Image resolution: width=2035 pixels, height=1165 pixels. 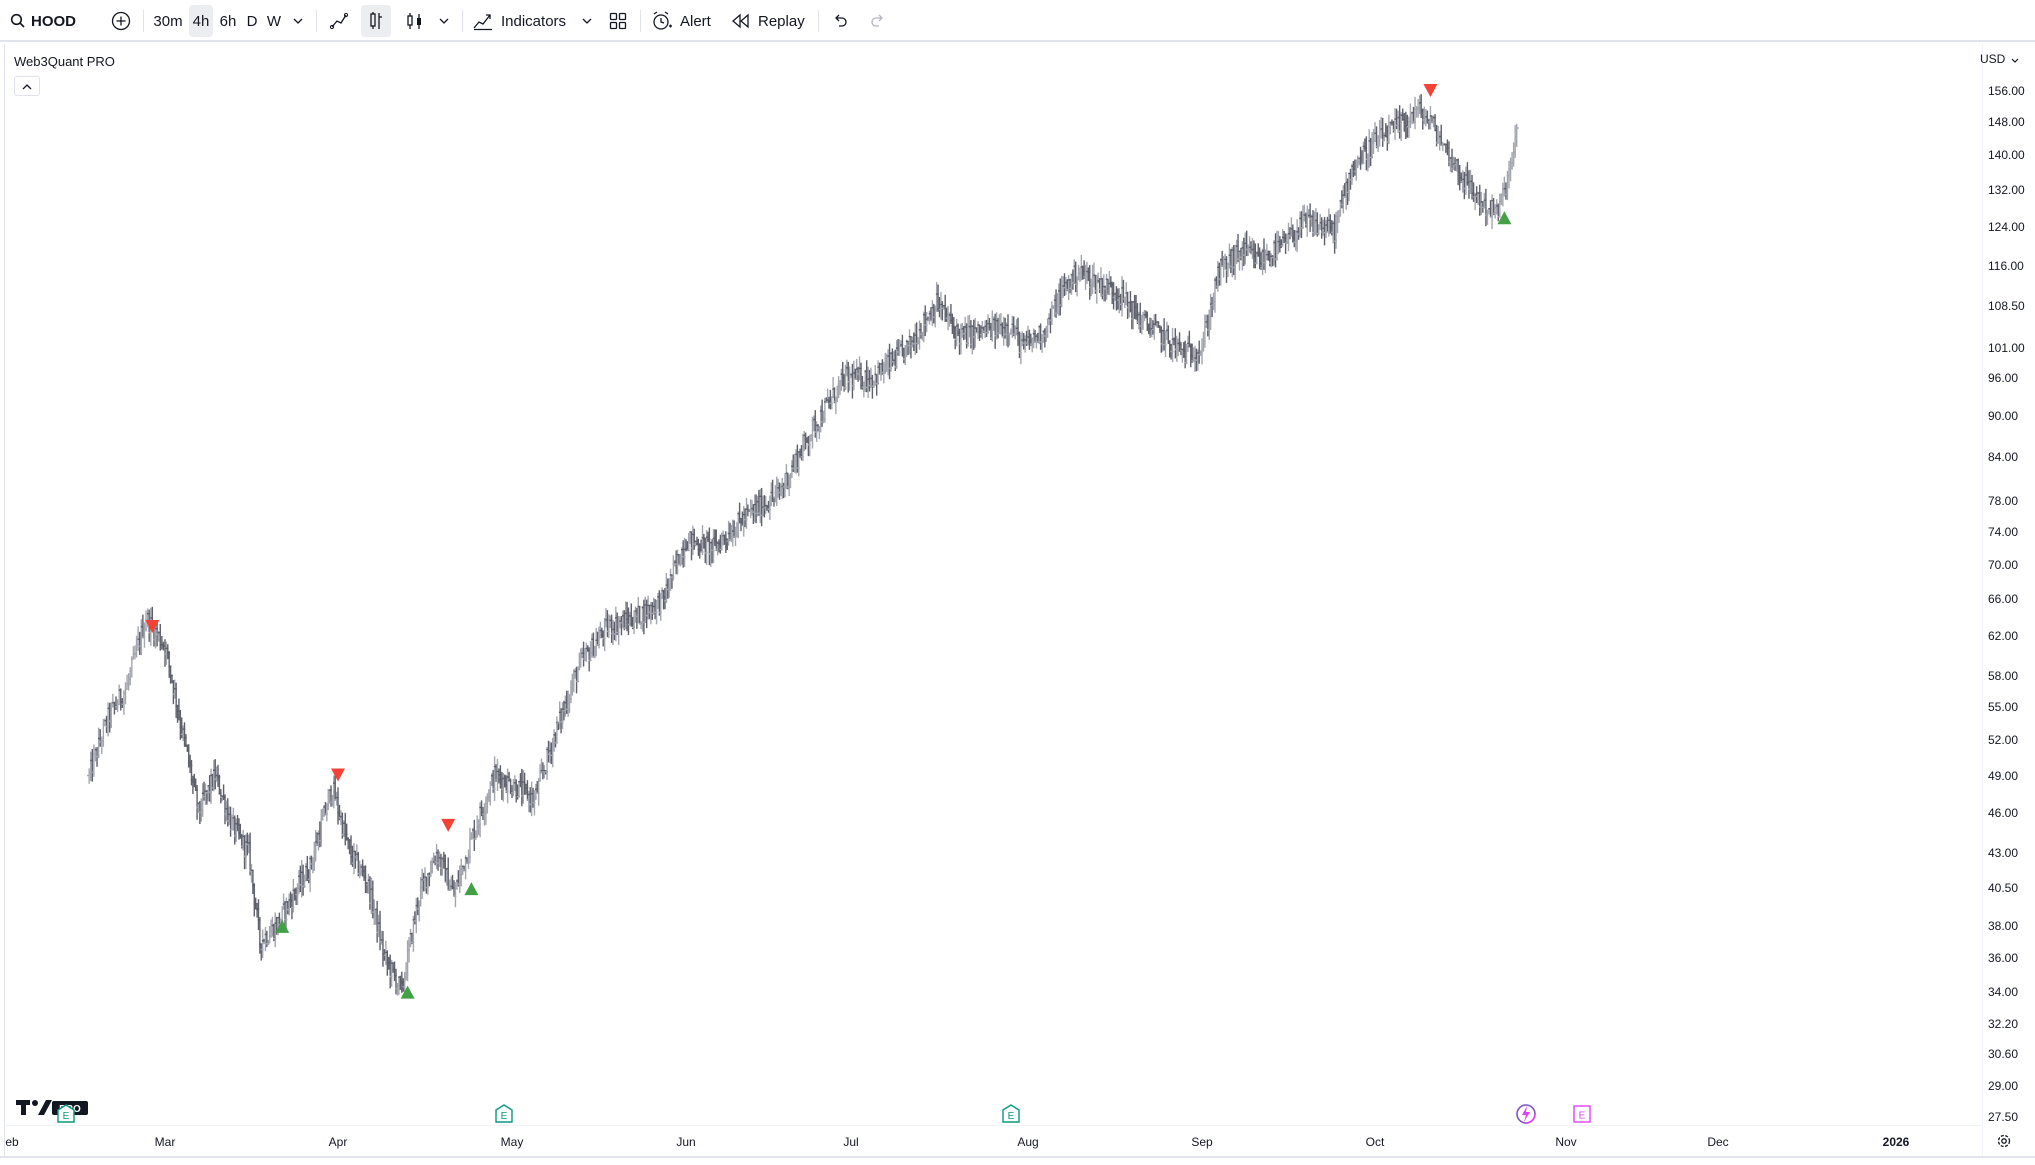 What do you see at coordinates (662, 21) in the screenshot?
I see `alert-clock-icon` at bounding box center [662, 21].